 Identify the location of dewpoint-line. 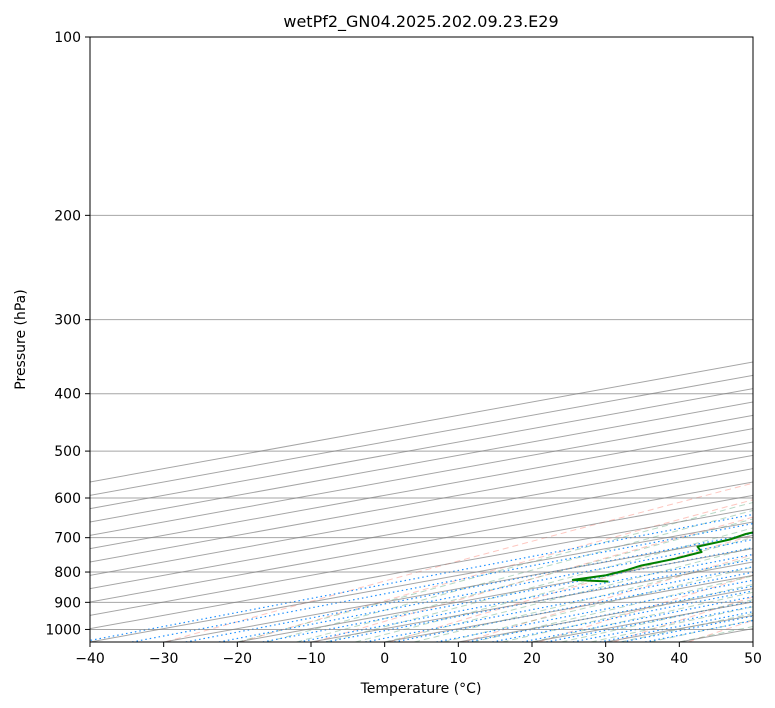
(662, 557).